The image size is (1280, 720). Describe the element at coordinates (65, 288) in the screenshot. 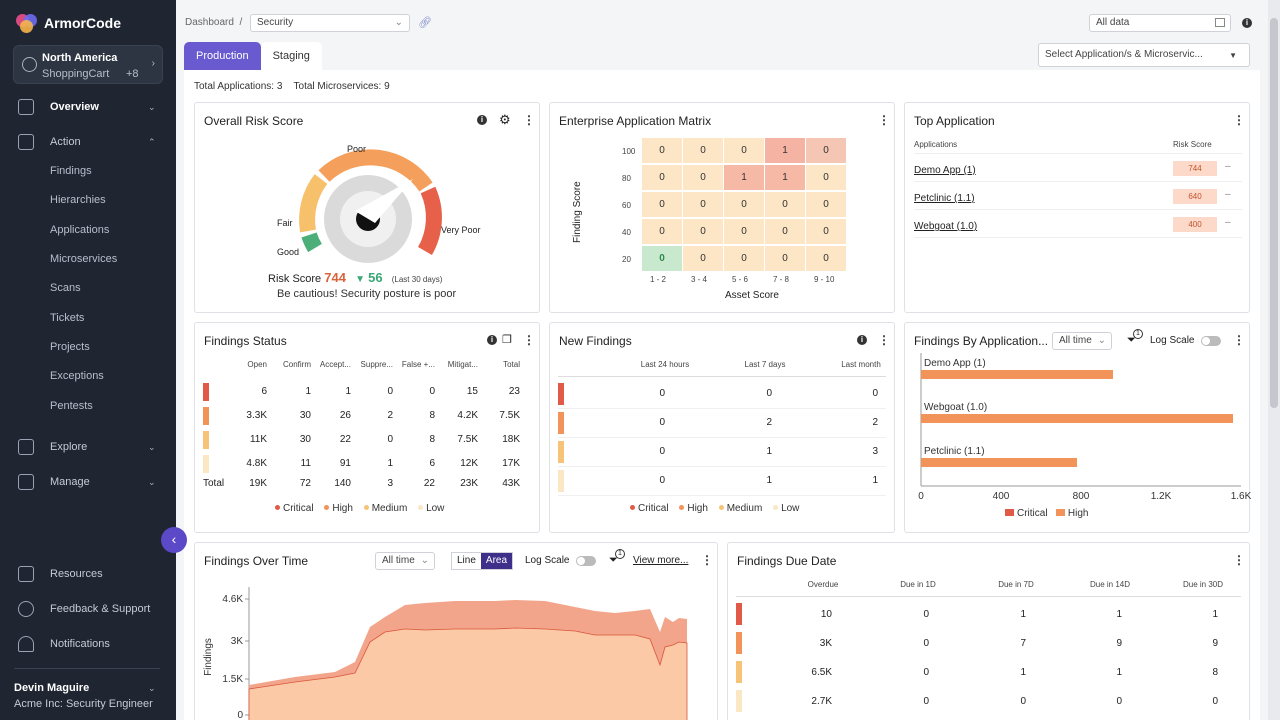

I see `nav-scans: Scans` at that location.